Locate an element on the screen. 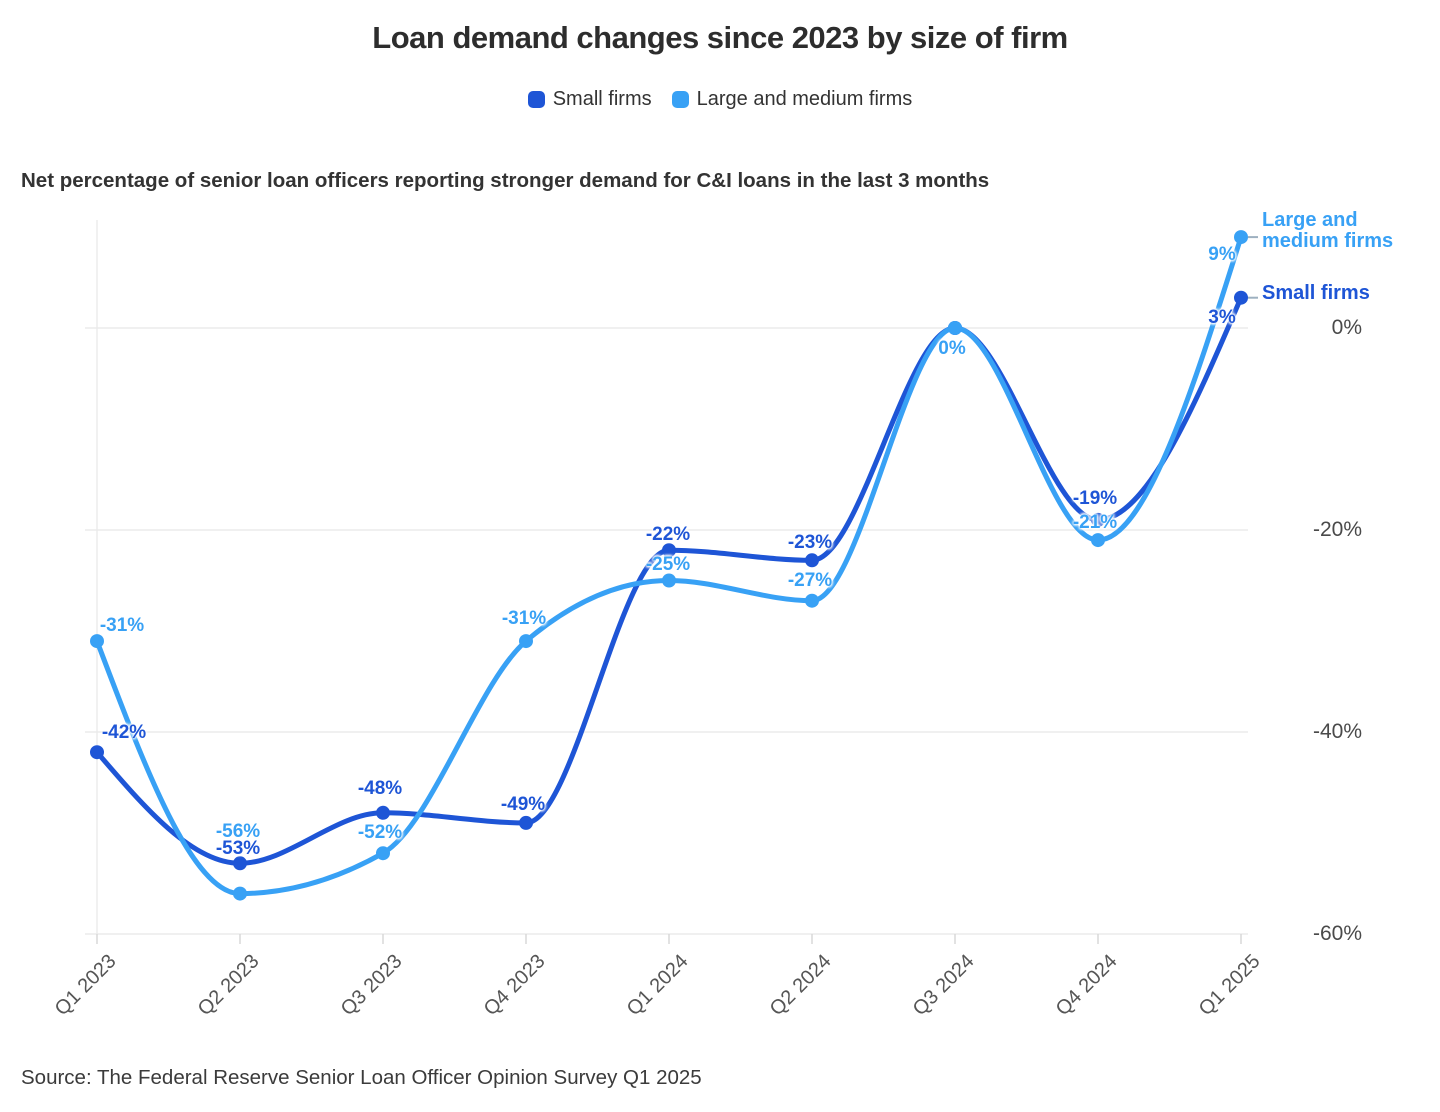  point-label-large-and-medium-firms: -21% is located at coordinates (1095, 523).